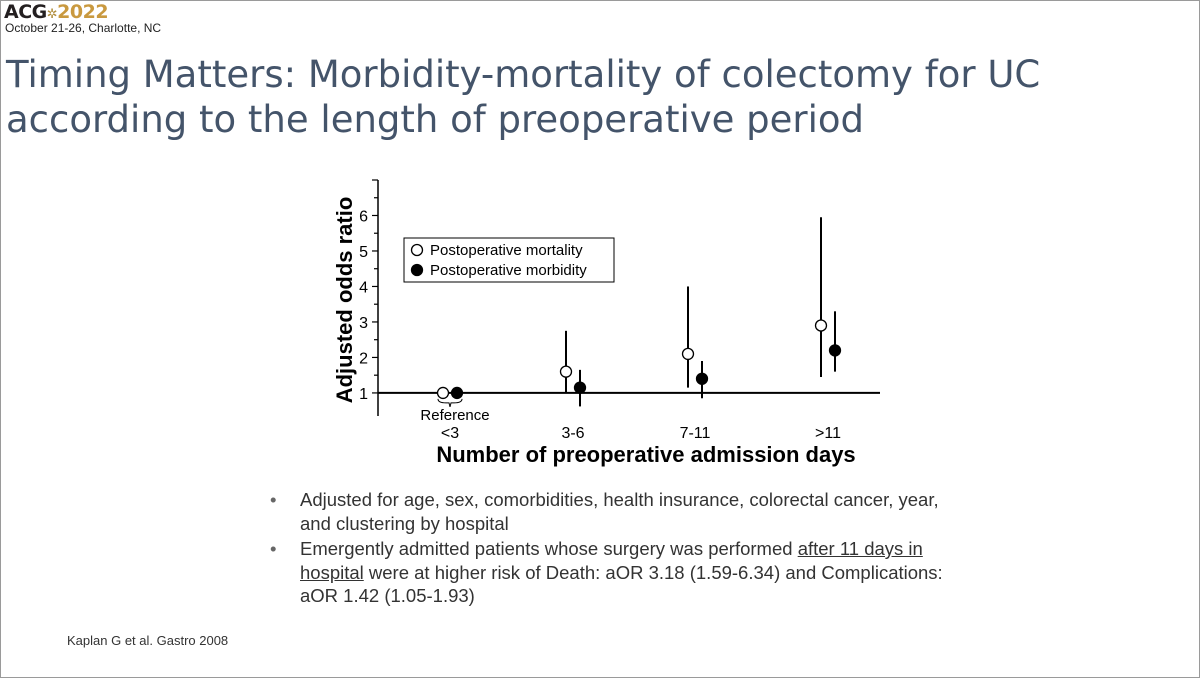  What do you see at coordinates (611, 560) in the screenshot?
I see `bullet-underlined-text: after 11 days in hospital` at bounding box center [611, 560].